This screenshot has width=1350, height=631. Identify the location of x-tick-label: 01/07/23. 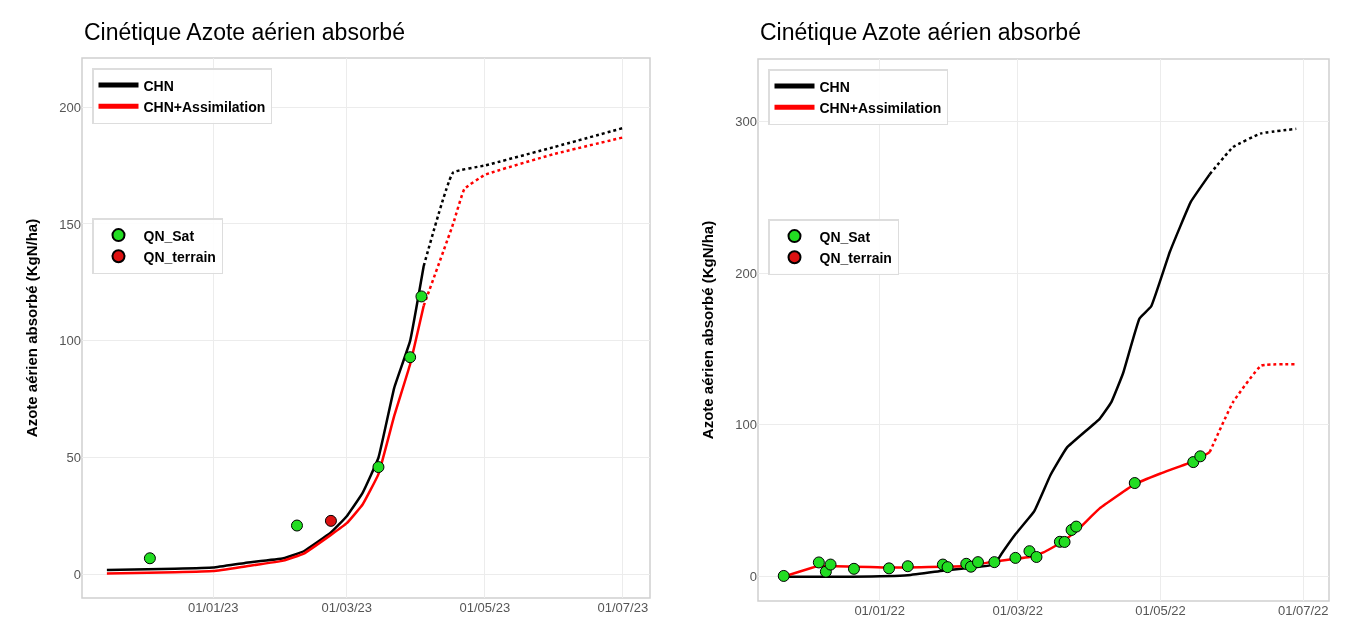
(623, 607).